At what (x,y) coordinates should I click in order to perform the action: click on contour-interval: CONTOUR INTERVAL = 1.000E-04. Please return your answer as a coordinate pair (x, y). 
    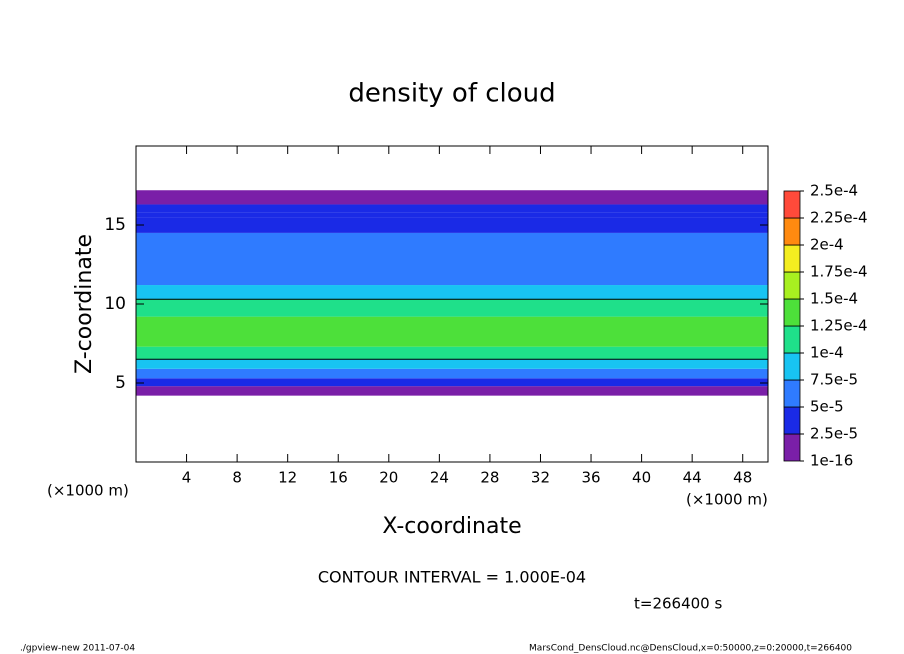
    Looking at the image, I should click on (452, 577).